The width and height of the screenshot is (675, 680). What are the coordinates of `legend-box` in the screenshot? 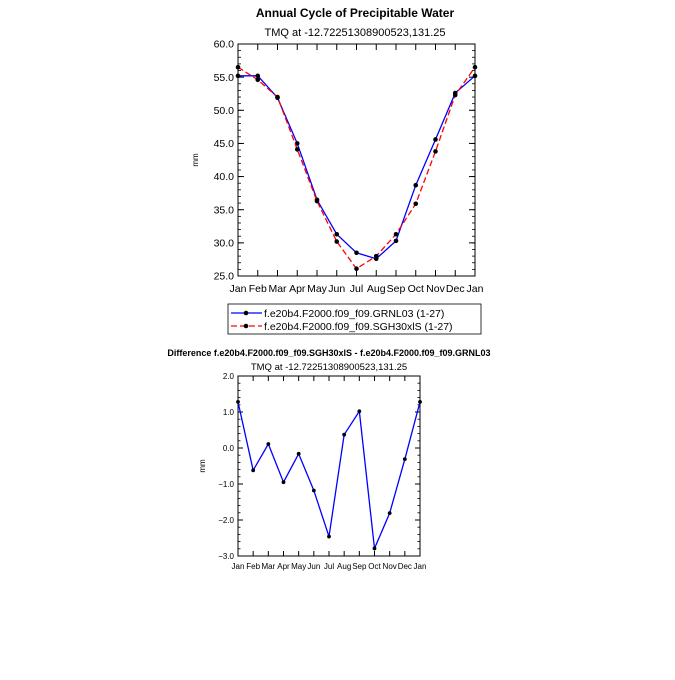 It's located at (354, 319).